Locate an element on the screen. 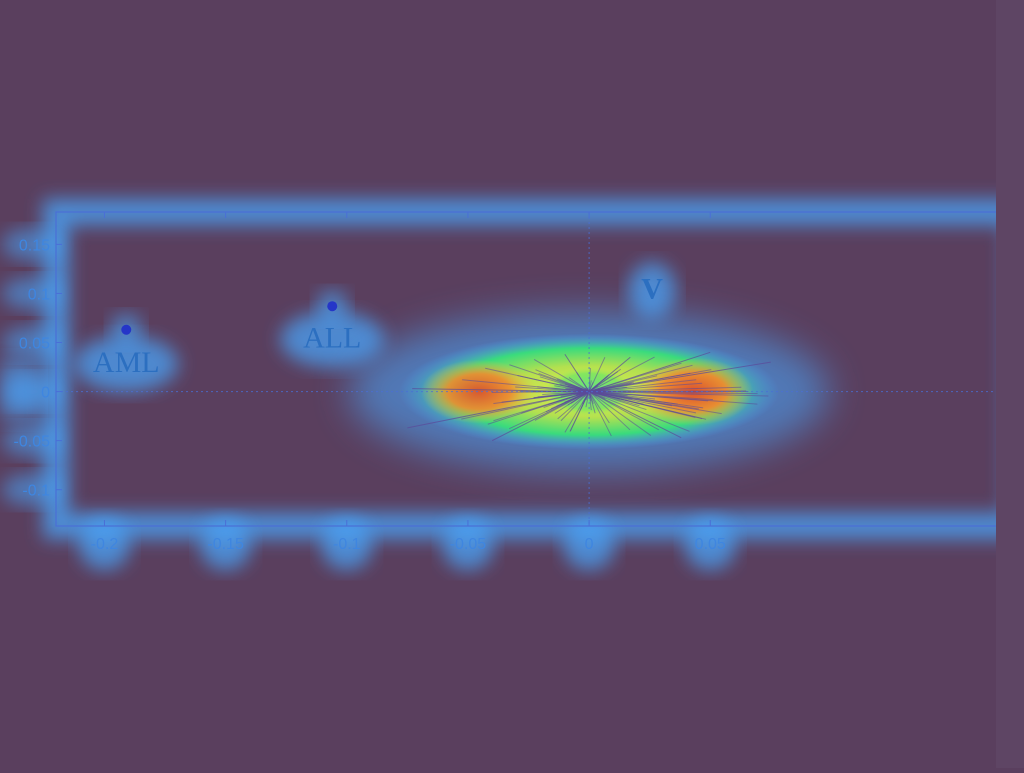 This screenshot has width=1024, height=773. x-tick-label: -0.05 is located at coordinates (468, 544).